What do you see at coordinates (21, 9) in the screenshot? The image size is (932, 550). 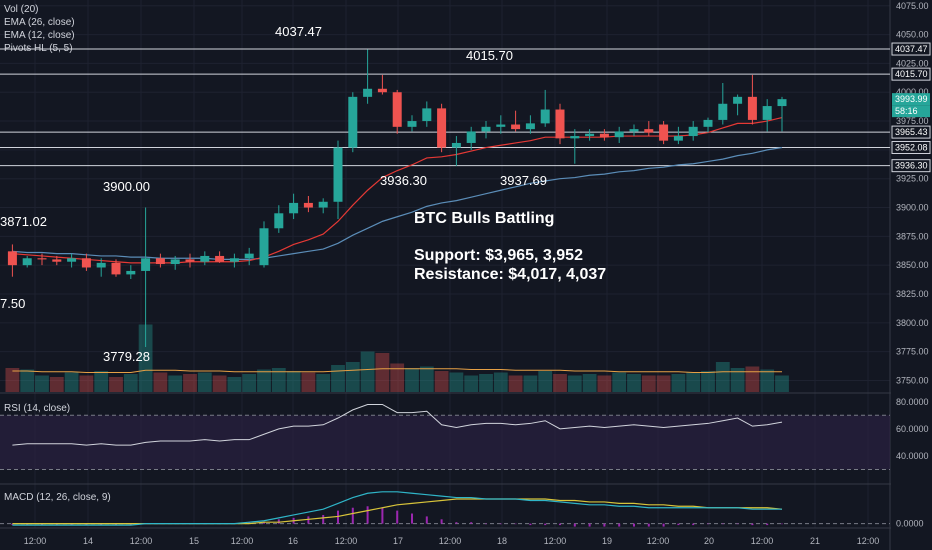 I see `indicator-label-vol: Vol (20)` at bounding box center [21, 9].